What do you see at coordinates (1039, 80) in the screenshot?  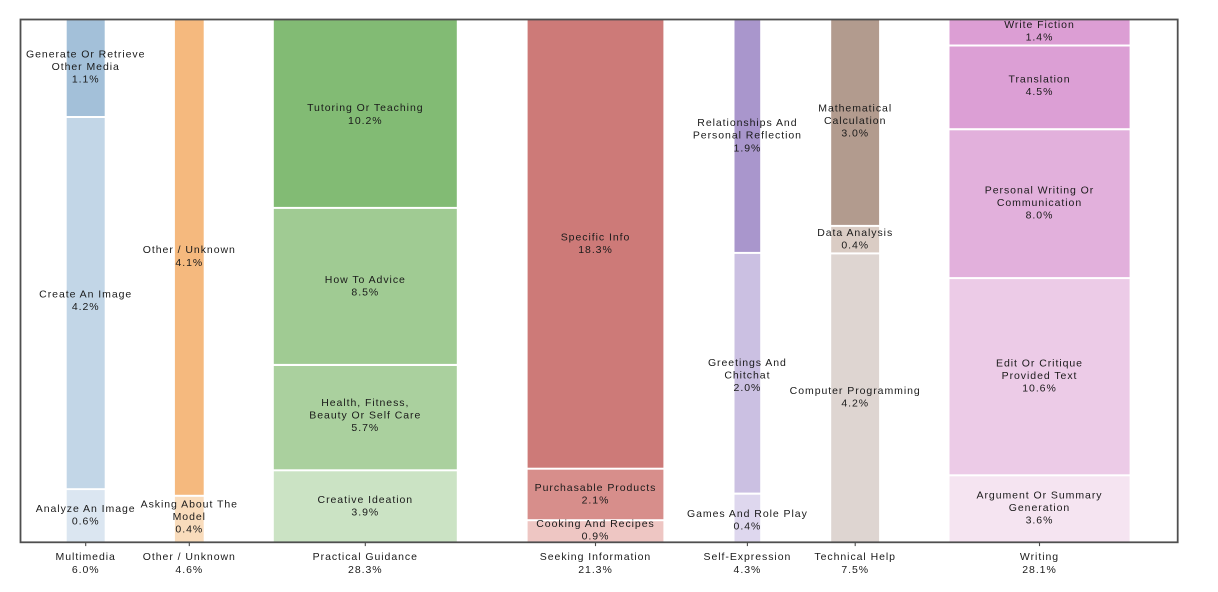 I see `svg-text: Translation` at bounding box center [1039, 80].